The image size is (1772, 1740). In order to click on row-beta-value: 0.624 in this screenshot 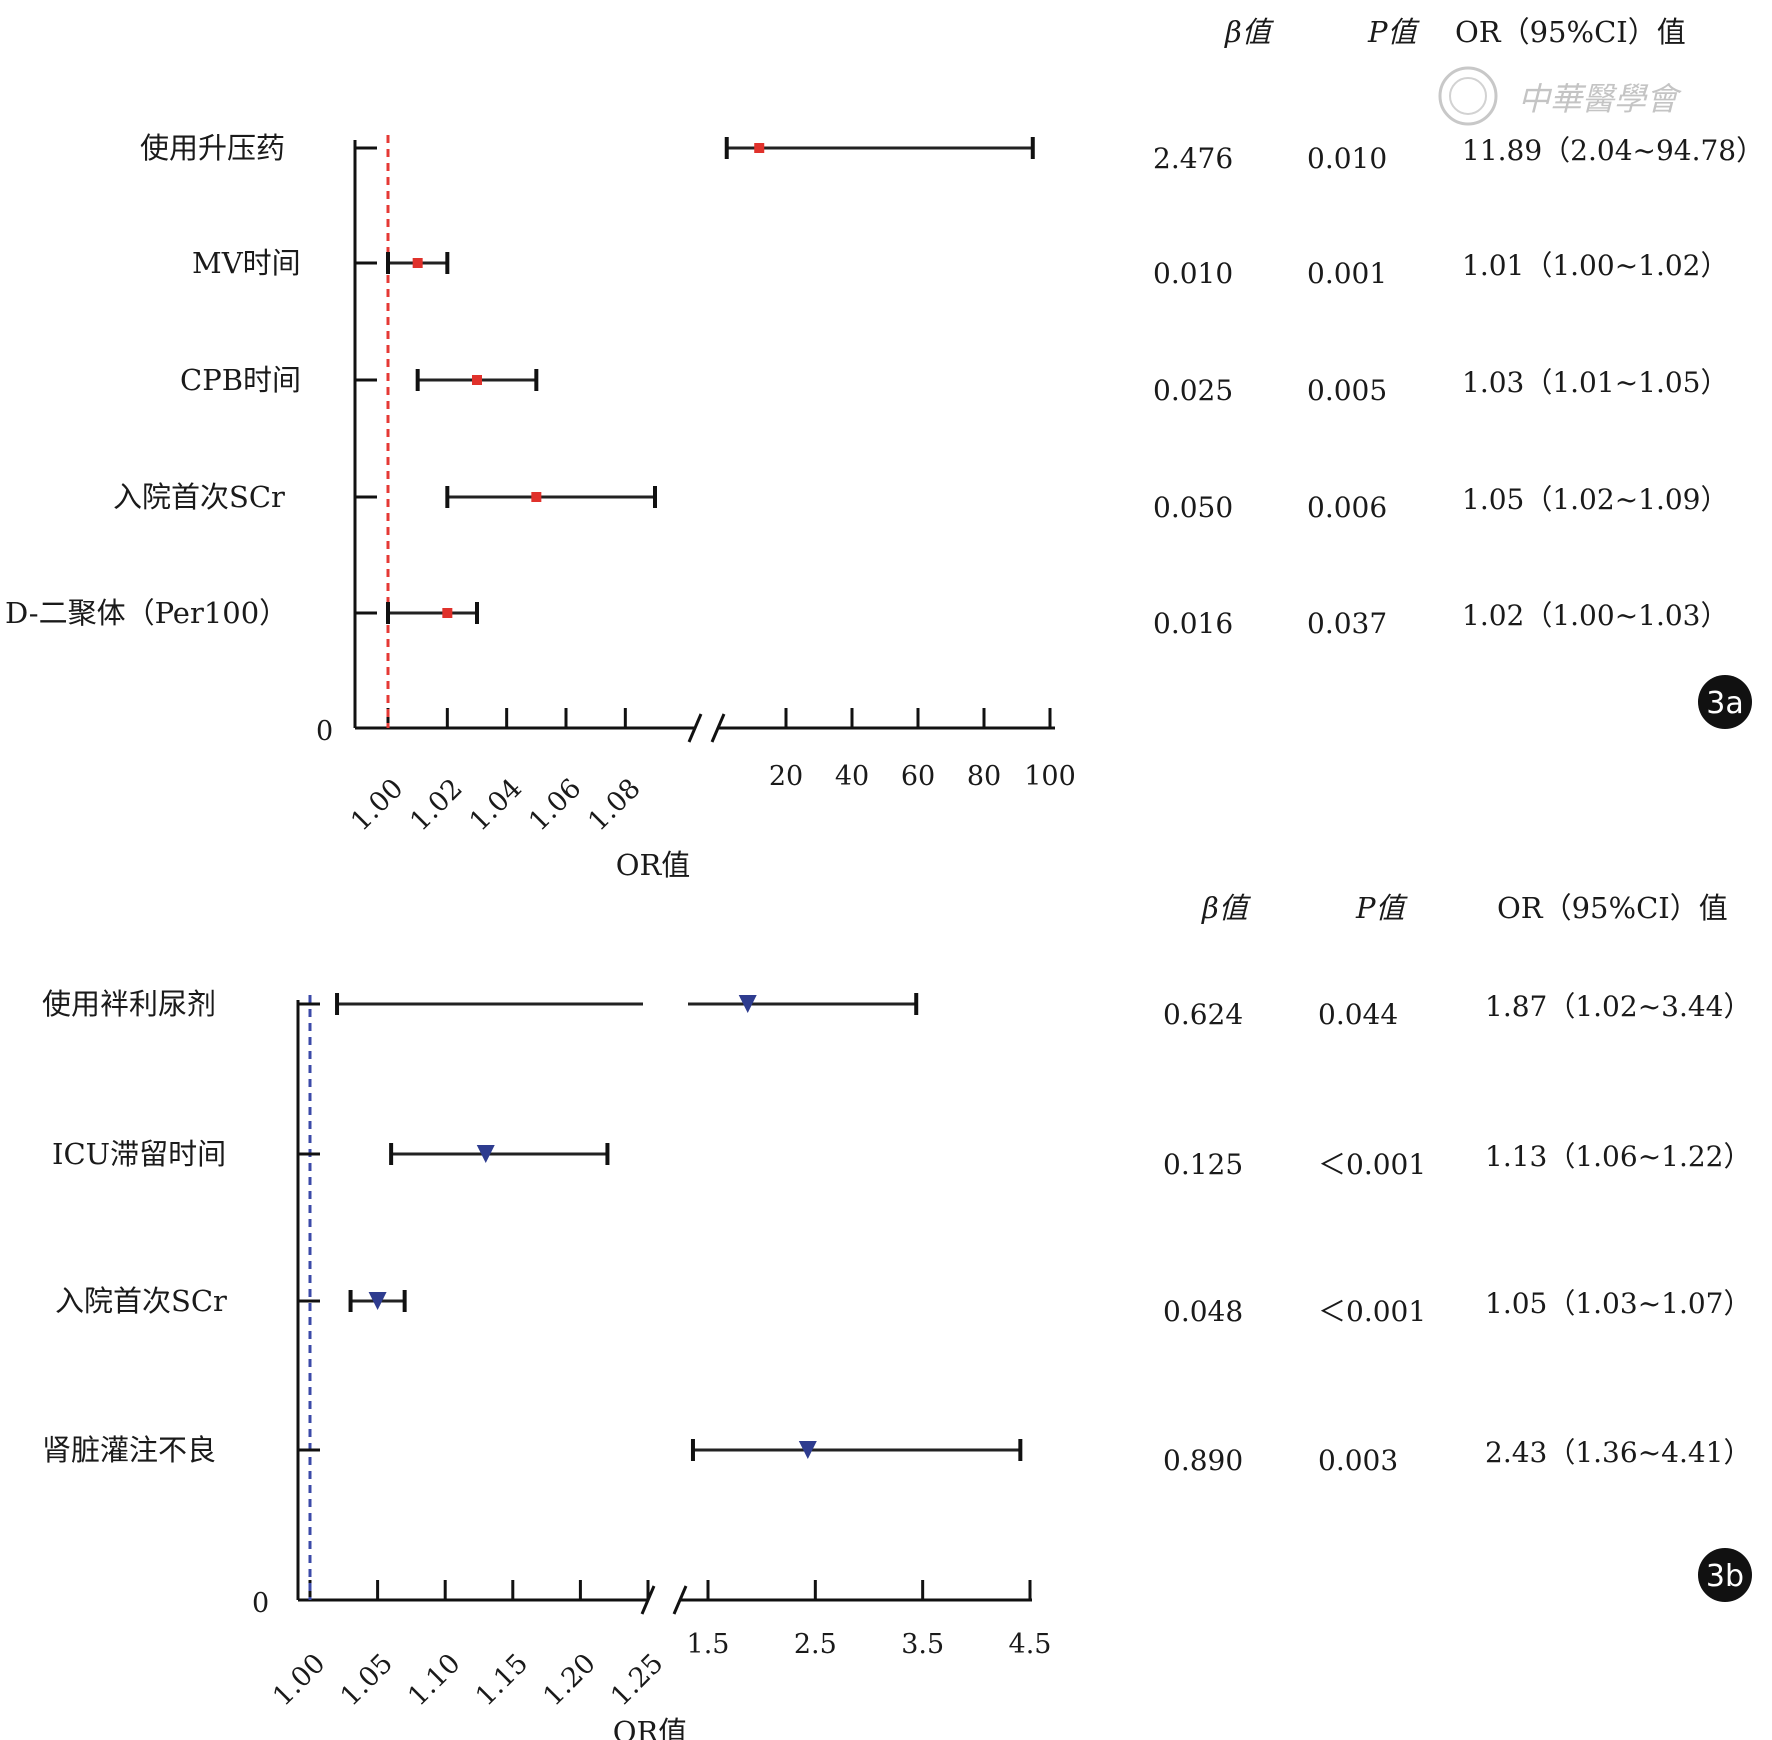, I will do `click(1203, 1014)`.